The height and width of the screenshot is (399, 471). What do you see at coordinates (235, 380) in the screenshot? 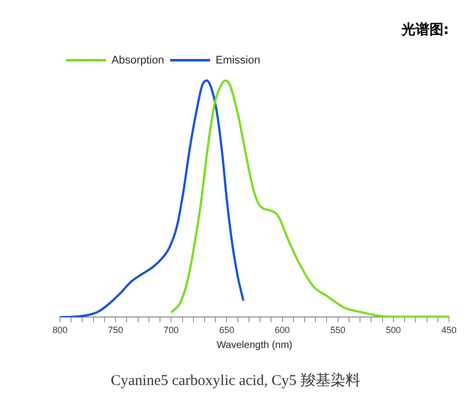
I see `text: Cyanine5 carboxylic acid, Cy5 羧基染料` at bounding box center [235, 380].